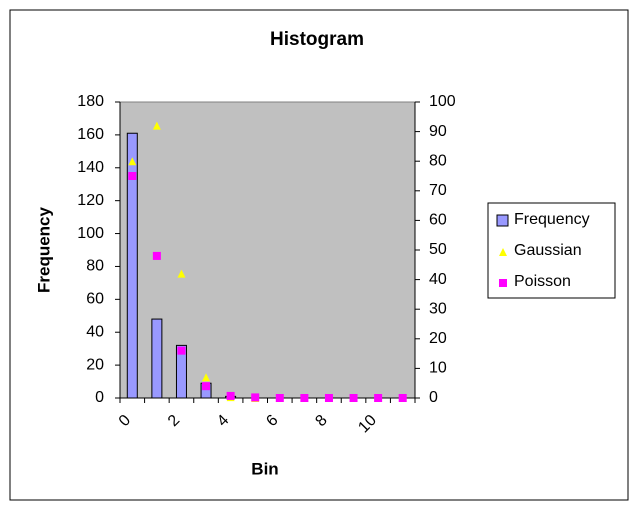 Image resolution: width=640 pixels, height=512 pixels. What do you see at coordinates (542, 281) in the screenshot?
I see `legend-label: Poisson` at bounding box center [542, 281].